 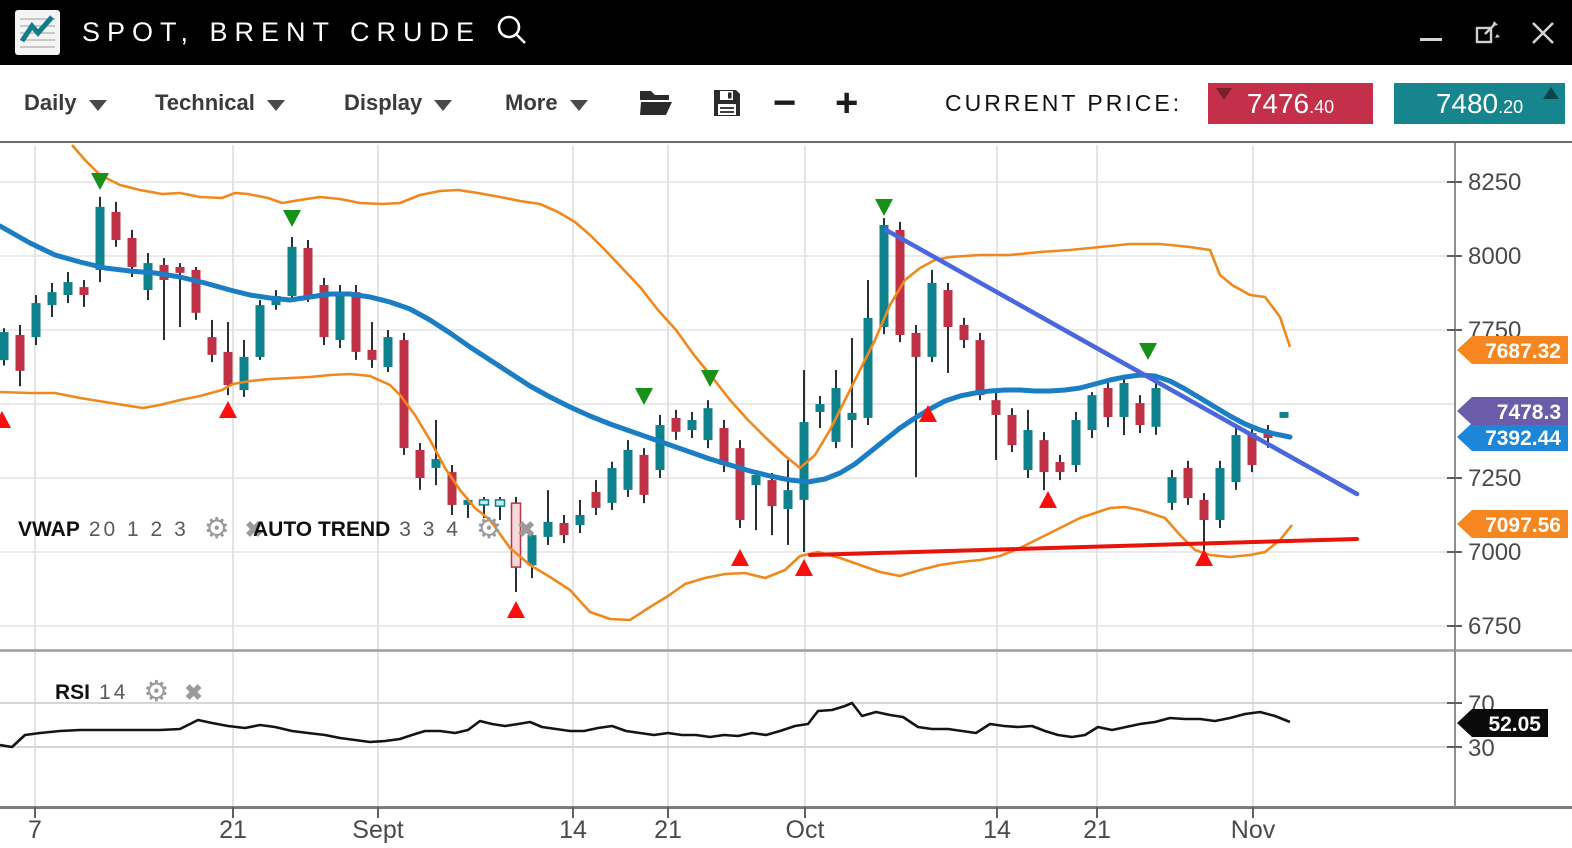 I want to click on rsi-settings-gear-icon: ⚙, so click(x=156, y=692).